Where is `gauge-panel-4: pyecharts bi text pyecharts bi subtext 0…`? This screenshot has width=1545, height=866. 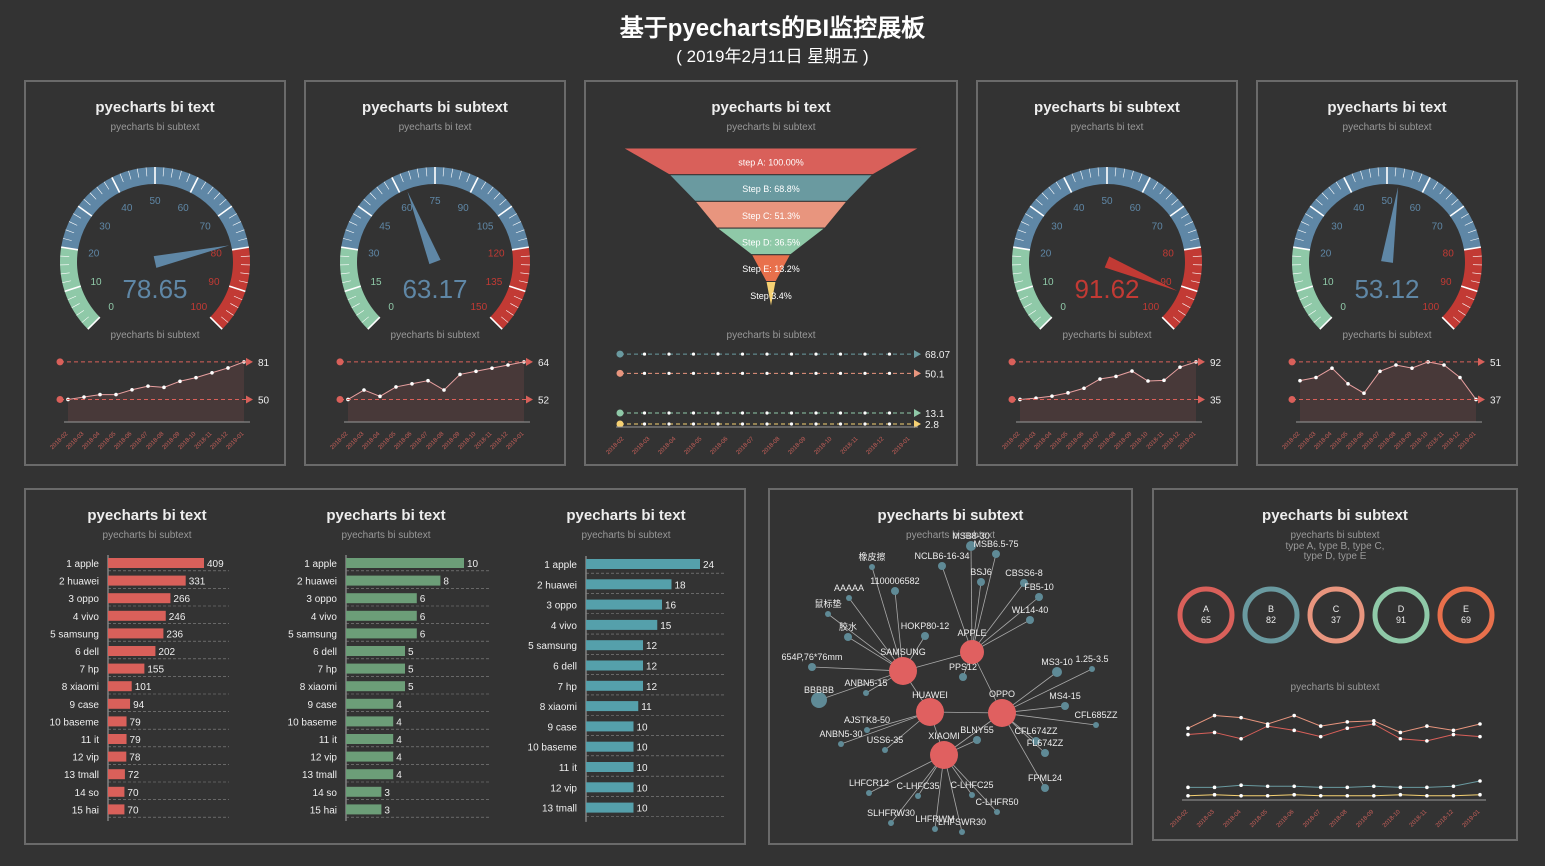
gauge-panel-4: pyecharts bi text pyecharts bi subtext 0… is located at coordinates (1387, 273).